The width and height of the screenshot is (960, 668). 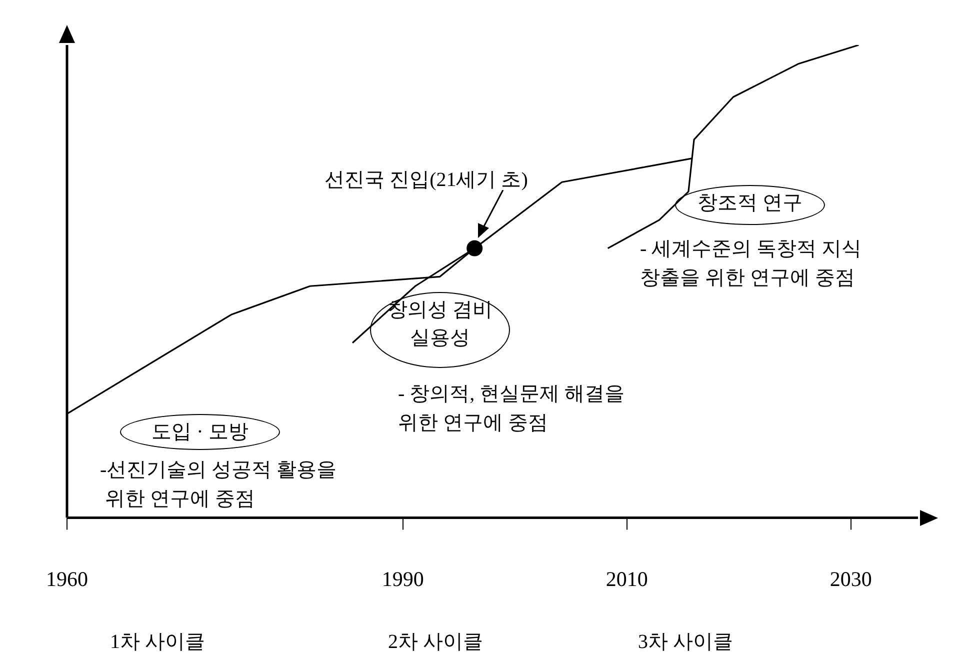 I want to click on x-tick-label: 1960, so click(x=67, y=578).